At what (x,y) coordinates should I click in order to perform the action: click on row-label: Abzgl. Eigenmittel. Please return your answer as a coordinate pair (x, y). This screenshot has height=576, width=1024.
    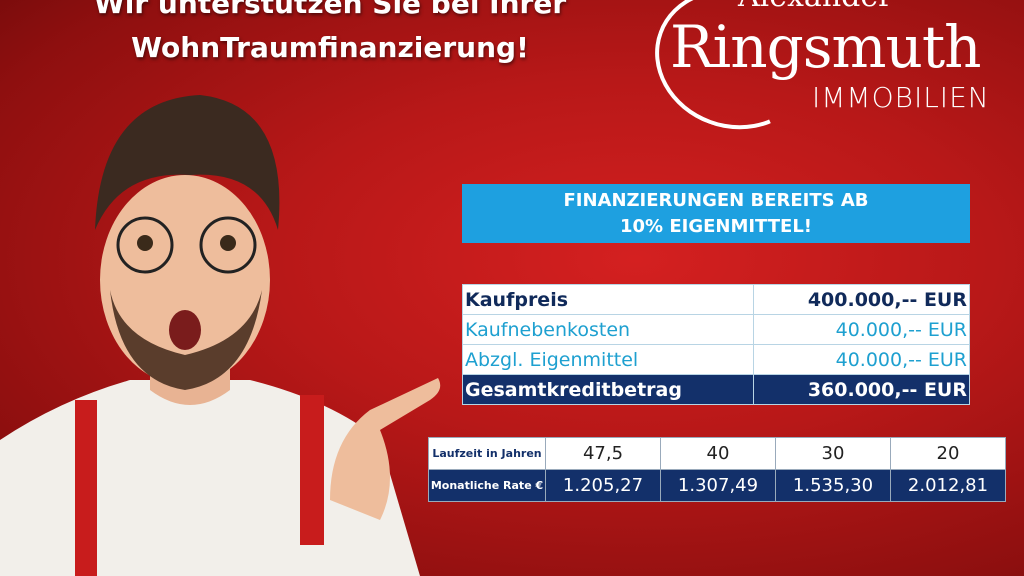
    Looking at the image, I should click on (608, 359).